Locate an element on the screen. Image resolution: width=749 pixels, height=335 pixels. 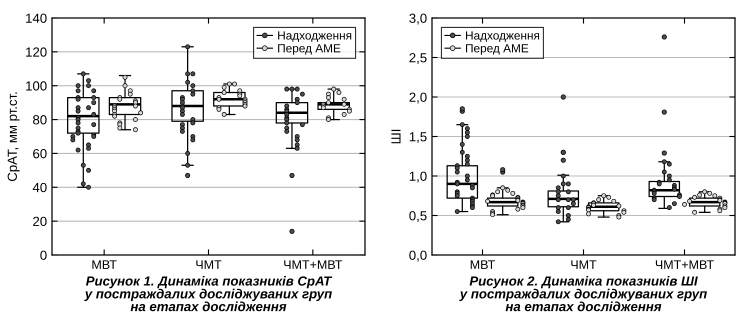
text: Рисунок 2. Динаміка показників ШІ у постраждалих досліджуваних груп на етапах дослідження is located at coordinates (583, 294).